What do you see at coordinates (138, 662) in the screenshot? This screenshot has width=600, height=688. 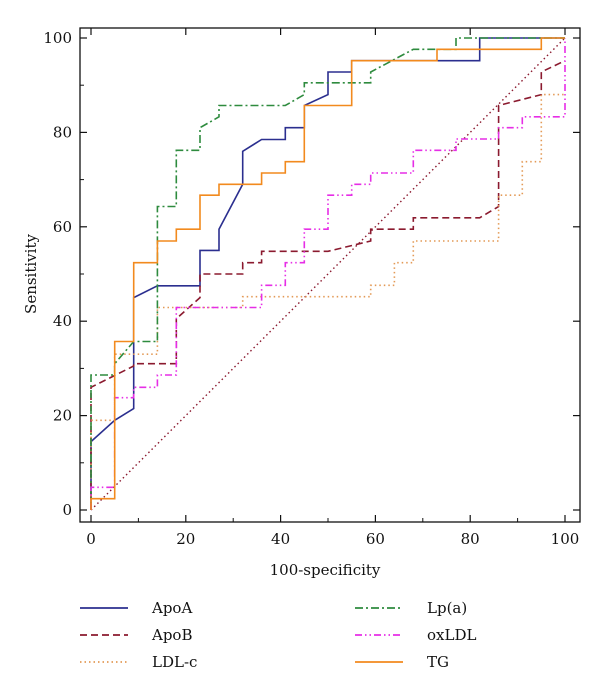 I see `legend-item: LDL-c` at bounding box center [138, 662].